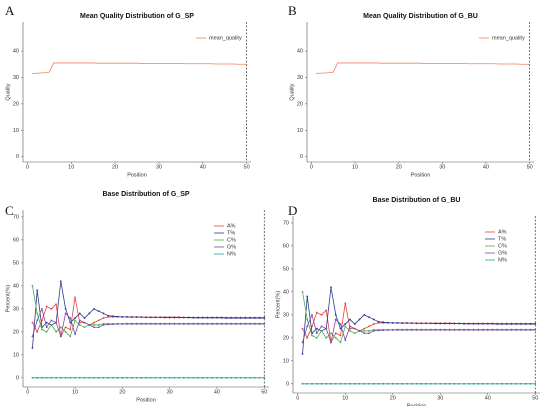 This screenshot has width=550, height=406. What do you see at coordinates (16, 355) in the screenshot?
I see `y-tick-label: 10` at bounding box center [16, 355].